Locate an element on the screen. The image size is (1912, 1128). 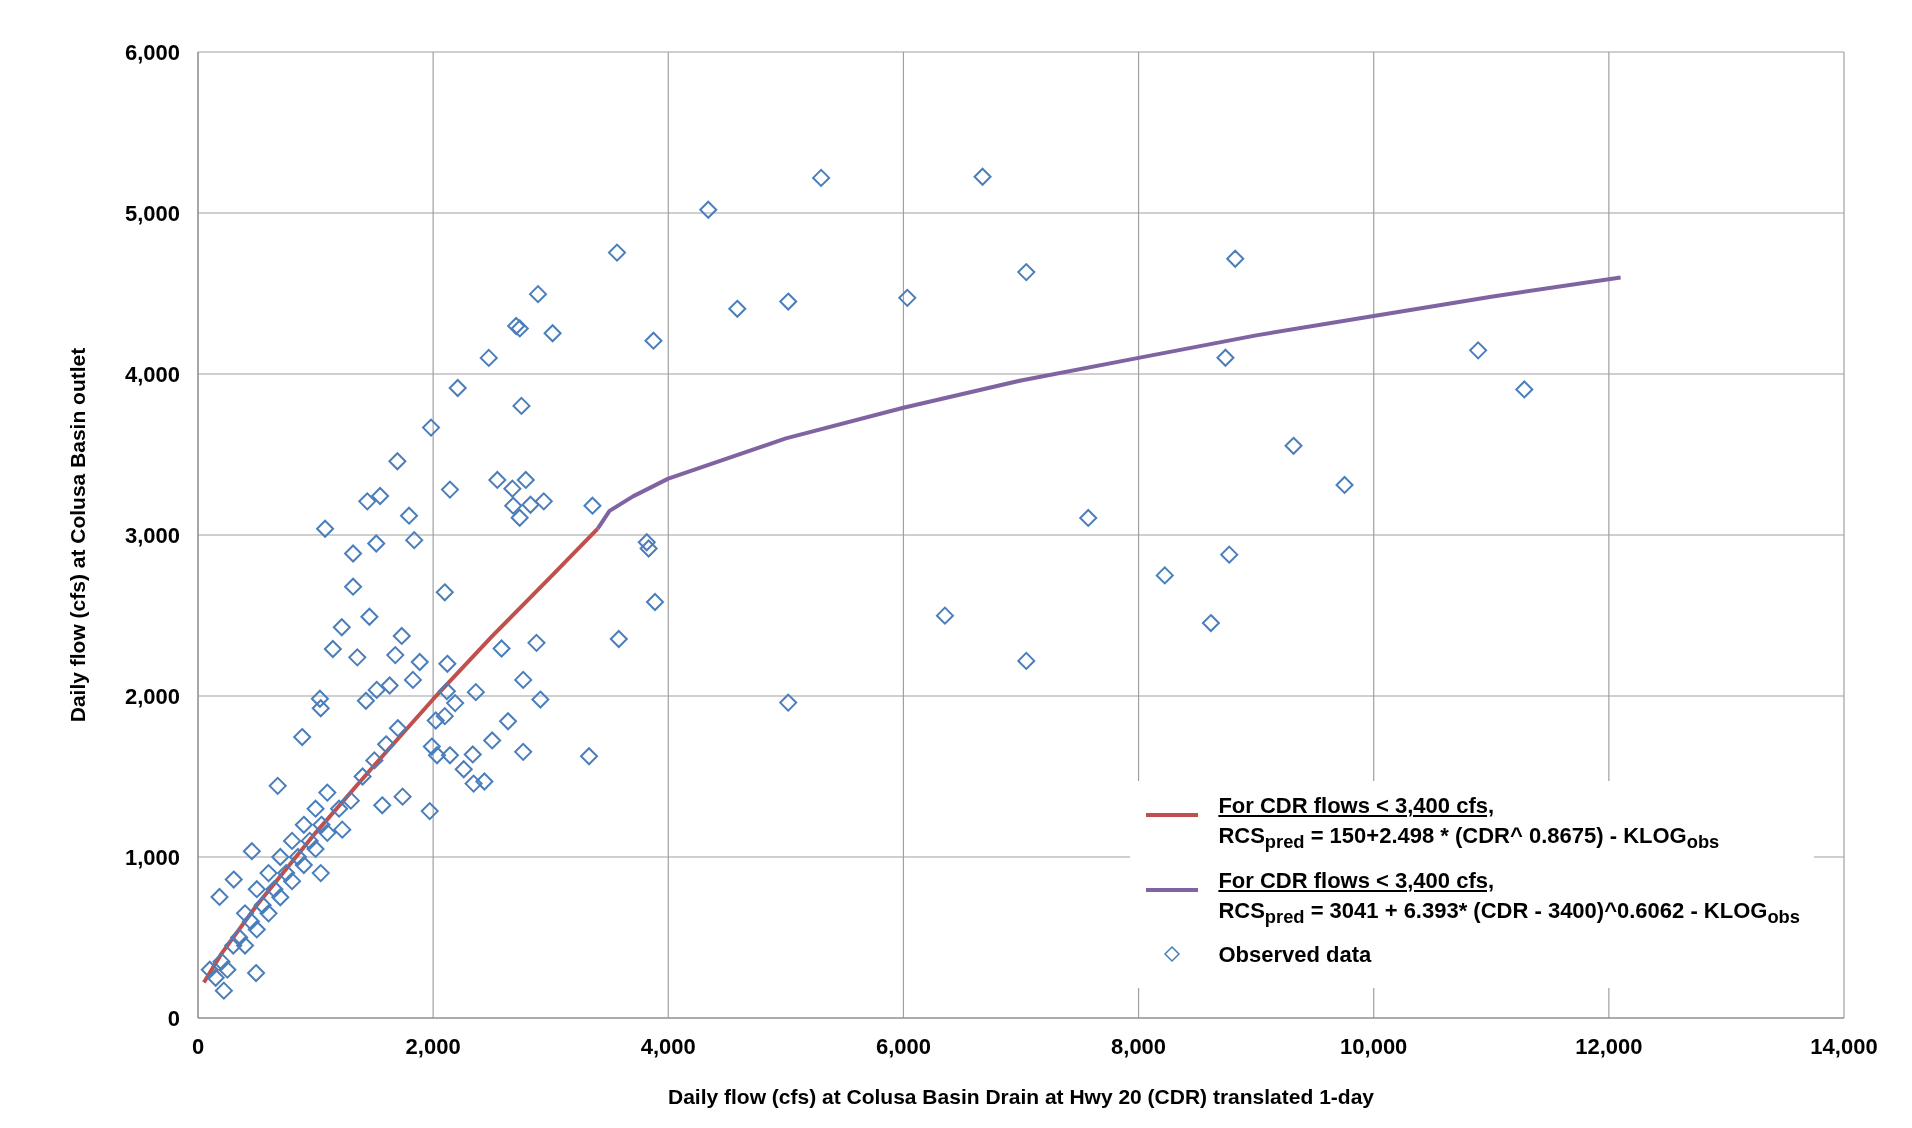
y-tick-label: 3,000 is located at coordinates (152, 535).